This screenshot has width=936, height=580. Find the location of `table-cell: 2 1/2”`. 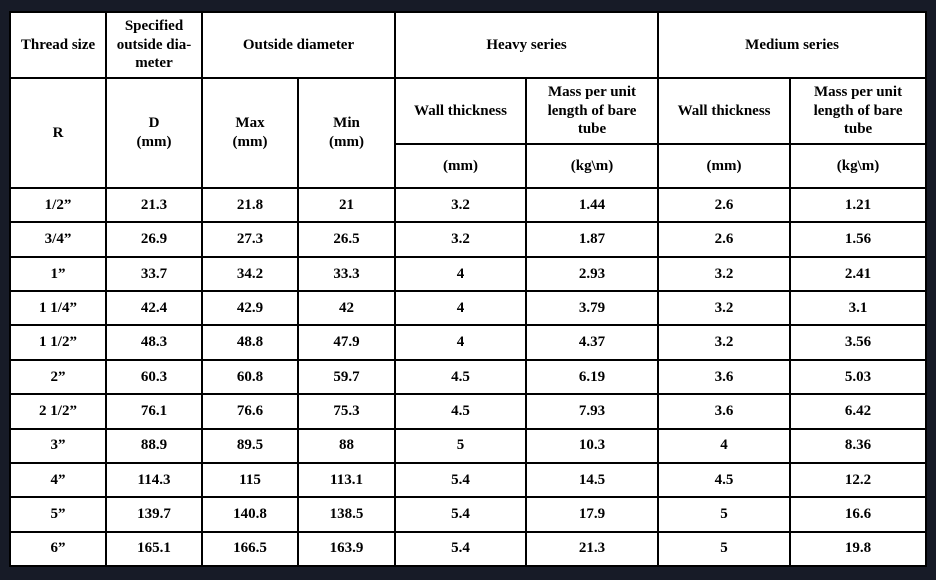

table-cell: 2 1/2” is located at coordinates (58, 411).